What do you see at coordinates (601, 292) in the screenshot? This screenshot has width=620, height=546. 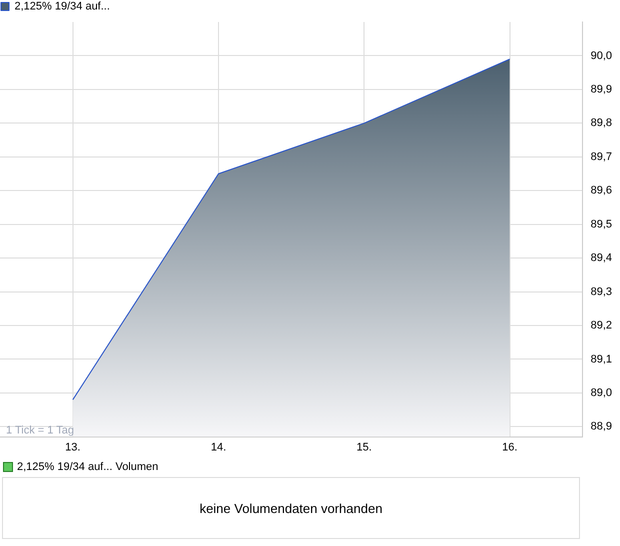 I see `y-tick-label: 89,3` at bounding box center [601, 292].